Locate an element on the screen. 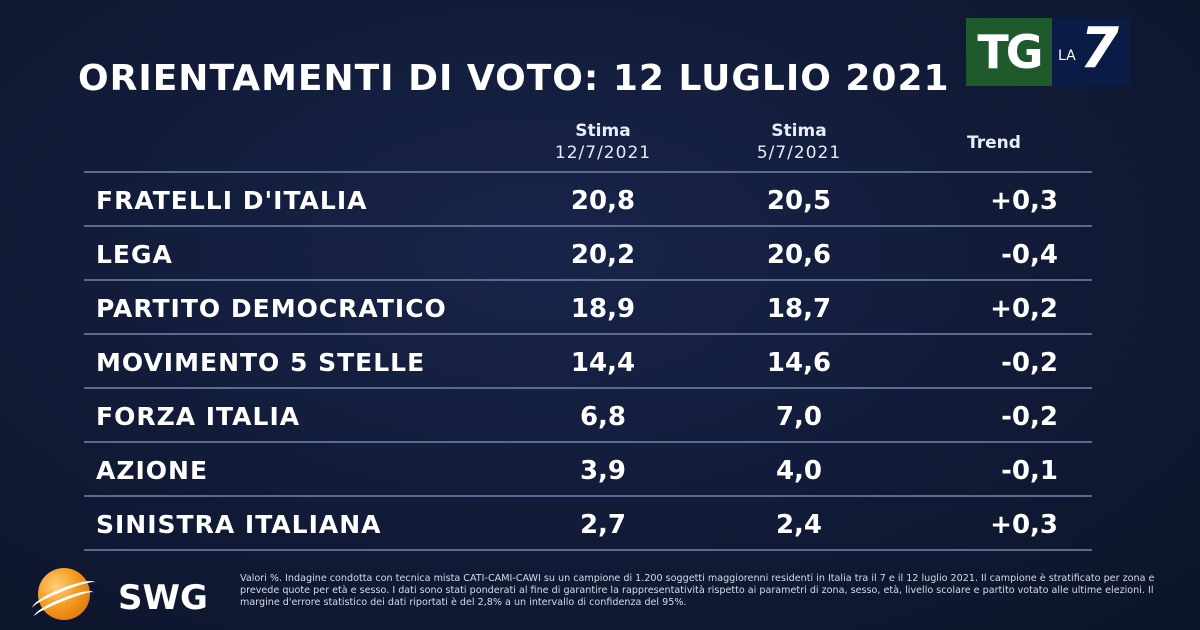 Image resolution: width=1200 pixels, height=630 pixels. la7-logo: LA 7 is located at coordinates (1091, 51).